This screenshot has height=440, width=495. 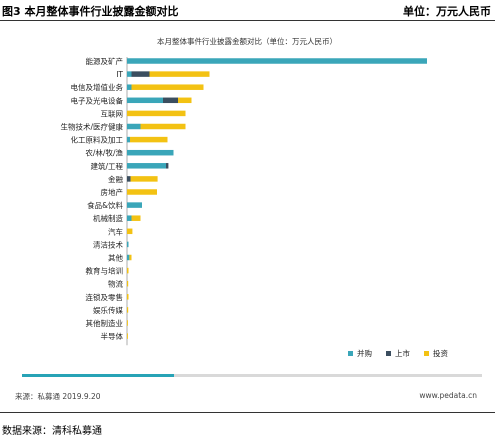 What do you see at coordinates (119, 74) in the screenshot?
I see `category-label: IT` at bounding box center [119, 74].